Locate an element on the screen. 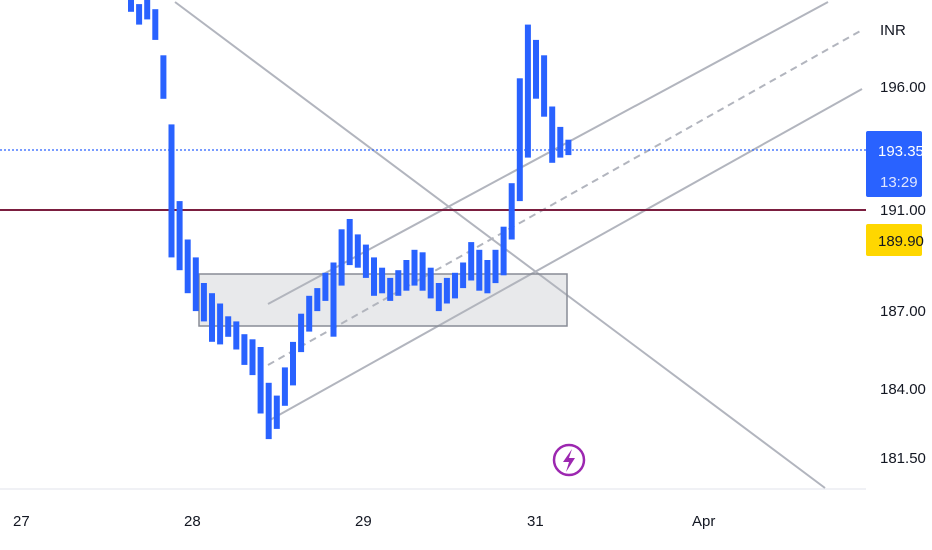 The height and width of the screenshot is (550, 932). highlight-price-badge is located at coordinates (894, 240).